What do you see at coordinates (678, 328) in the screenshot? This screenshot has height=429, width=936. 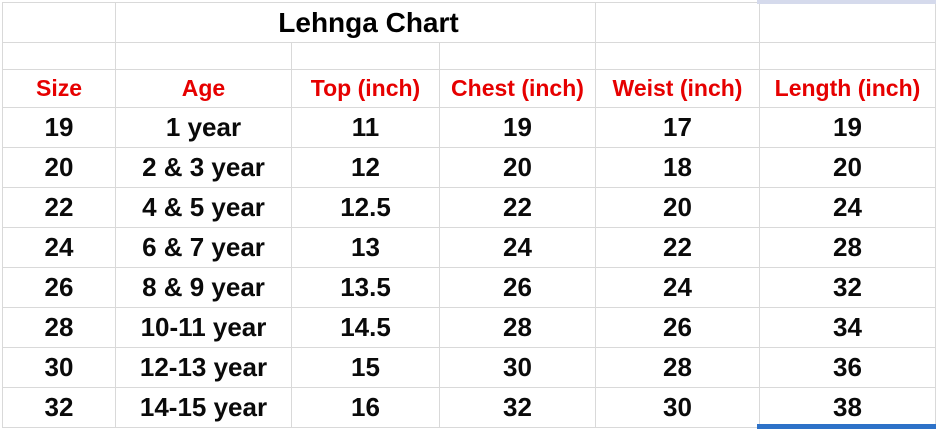 I see `cell-weist: 26` at bounding box center [678, 328].